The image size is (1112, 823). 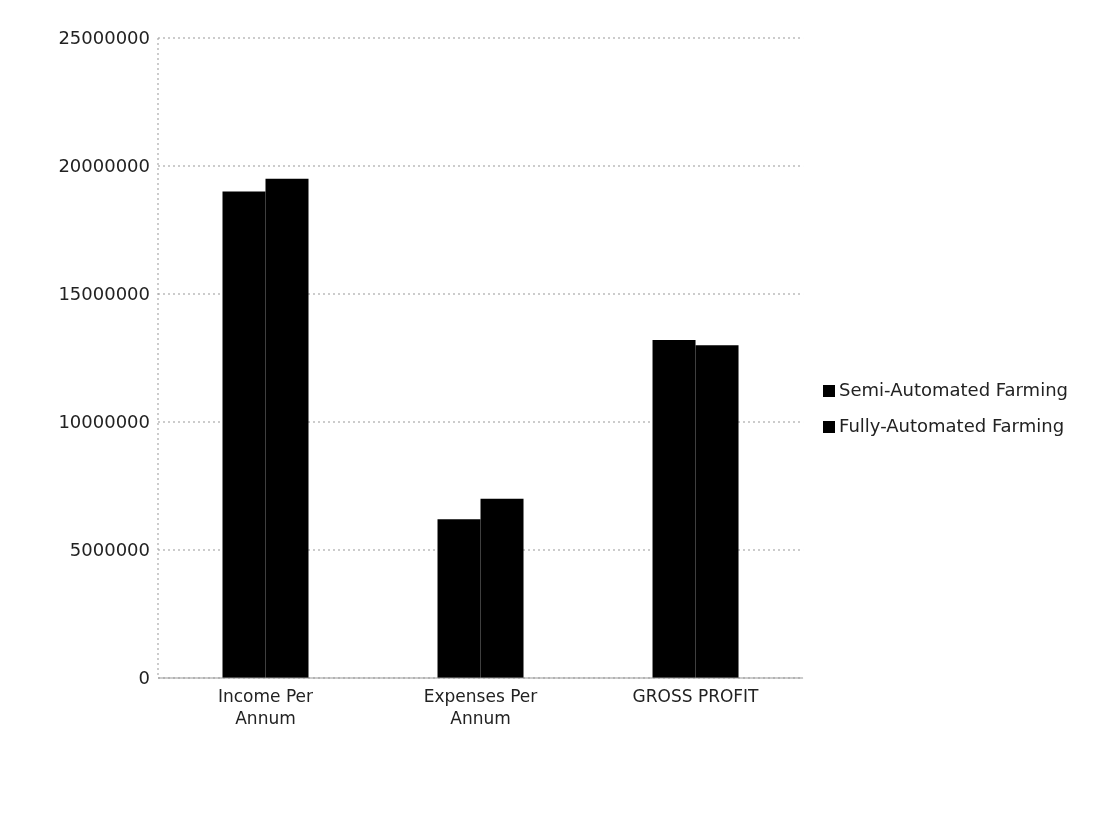 I want to click on legend-label: Semi-Automated Farming, so click(x=953, y=389).